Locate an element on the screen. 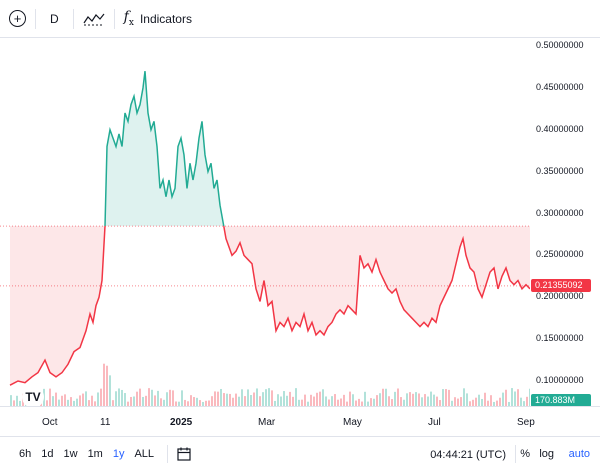 Image resolution: width=600 pixels, height=471 pixels. price-tick-label: 0.40000000 is located at coordinates (560, 128).